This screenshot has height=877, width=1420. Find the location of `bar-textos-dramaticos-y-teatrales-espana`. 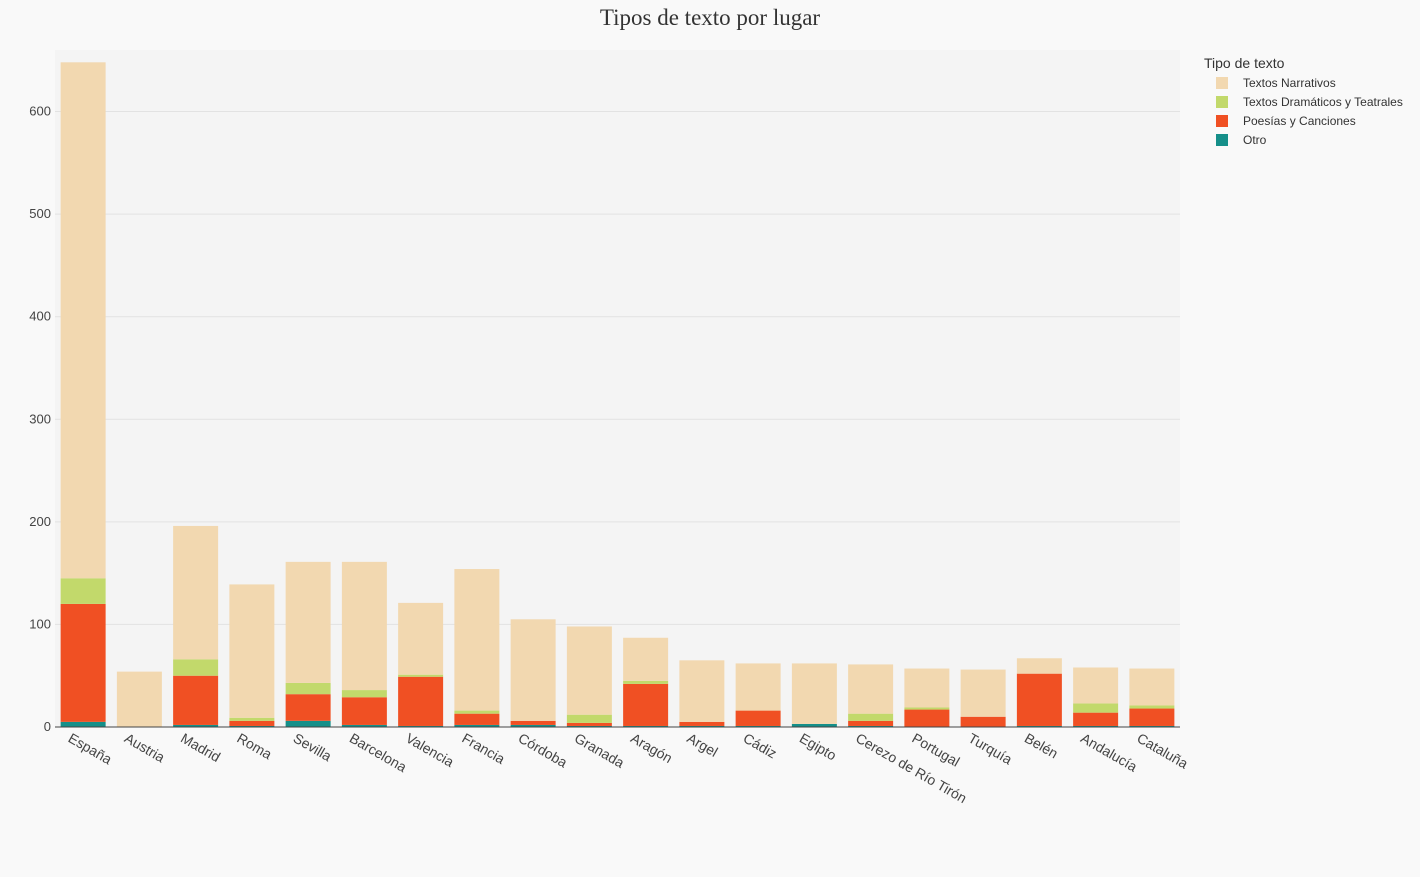

bar-textos-dramaticos-y-teatrales-espana is located at coordinates (83, 591).